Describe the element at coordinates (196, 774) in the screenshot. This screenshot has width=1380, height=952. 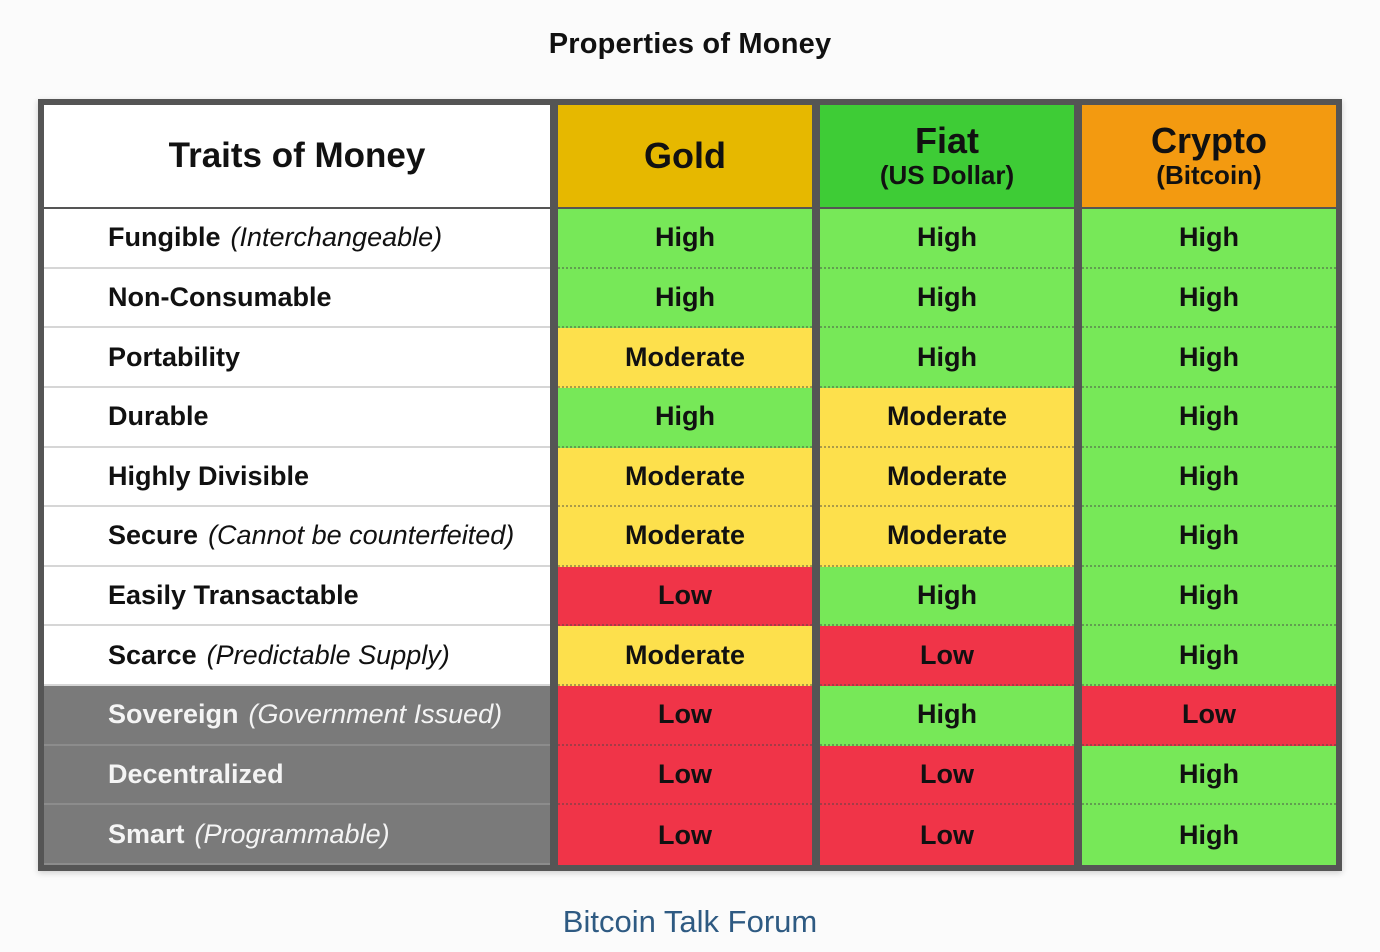
I see `trait-name: Decentralized` at that location.